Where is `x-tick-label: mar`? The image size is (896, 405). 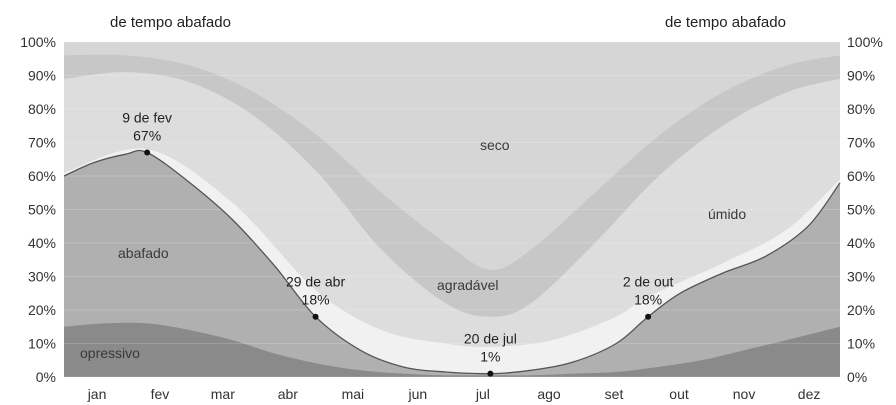 x-tick-label: mar is located at coordinates (223, 394).